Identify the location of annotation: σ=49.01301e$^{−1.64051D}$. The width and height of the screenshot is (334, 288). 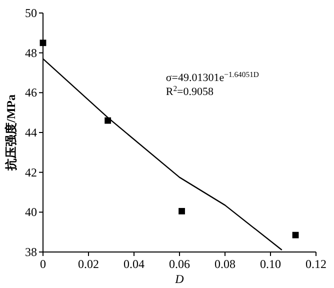
(213, 77).